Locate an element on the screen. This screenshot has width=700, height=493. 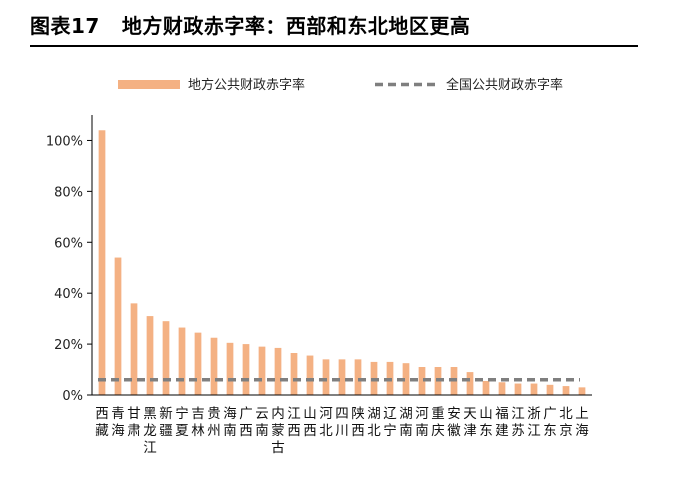
x-tick-label: 四川 is located at coordinates (342, 422).